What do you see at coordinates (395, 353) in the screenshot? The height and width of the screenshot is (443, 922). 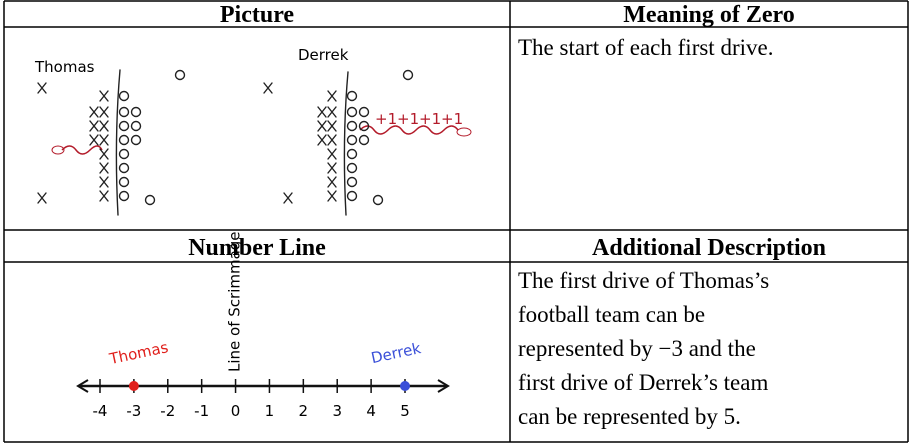 I see `point-label: Derrek` at bounding box center [395, 353].